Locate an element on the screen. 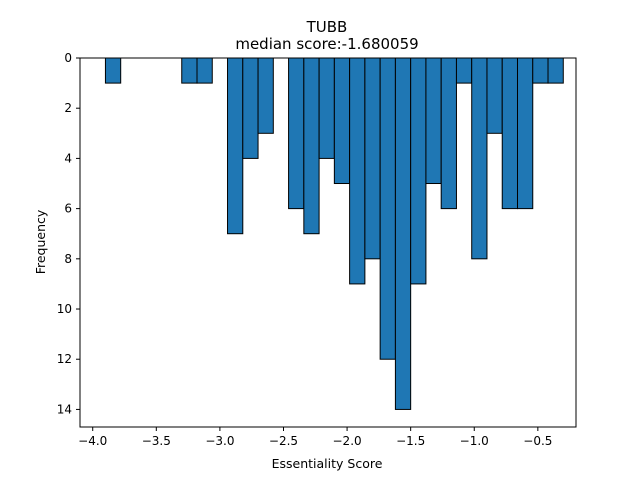 This screenshot has width=640, height=480. x-tick-label: −1.0 is located at coordinates (474, 441).